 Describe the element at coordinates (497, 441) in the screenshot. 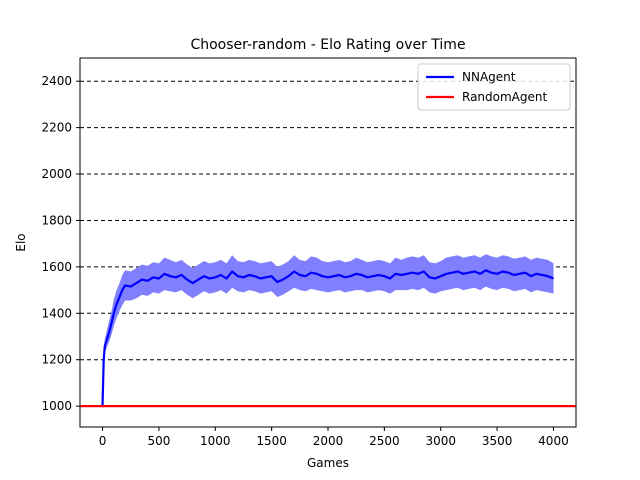

I see `x-tick-label: 3500` at that location.